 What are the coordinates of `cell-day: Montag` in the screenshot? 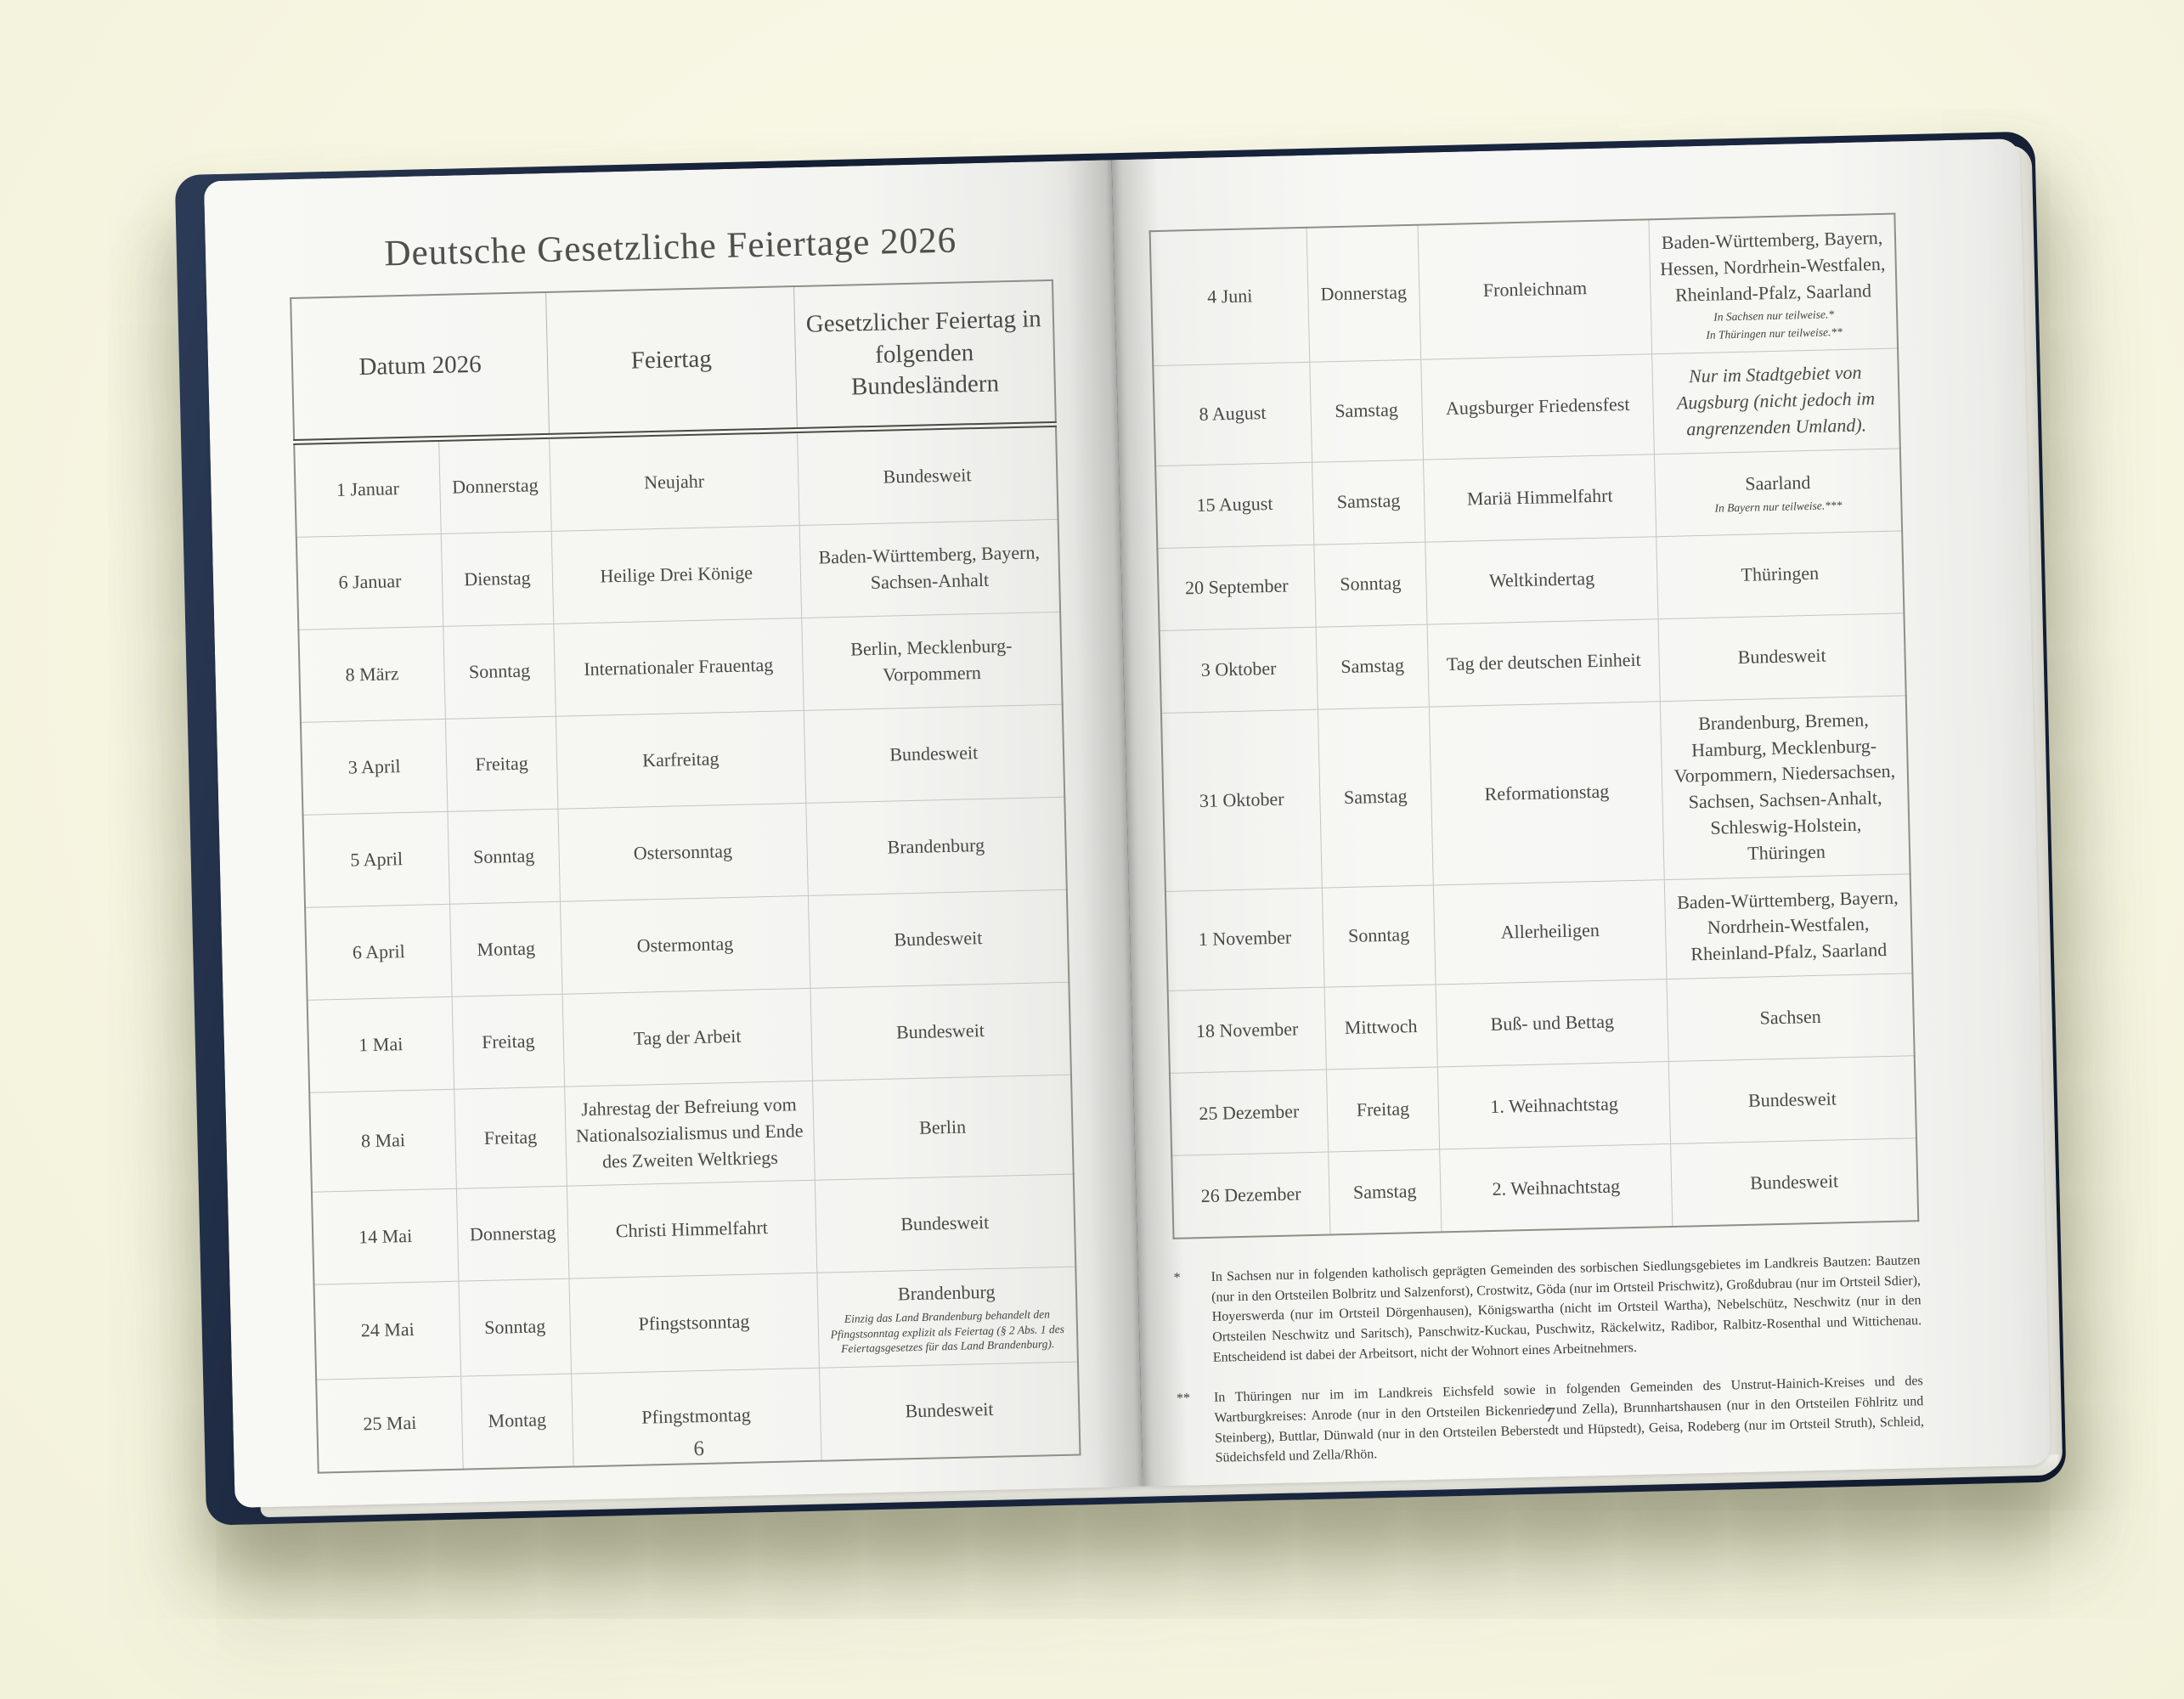 It's located at (506, 949).